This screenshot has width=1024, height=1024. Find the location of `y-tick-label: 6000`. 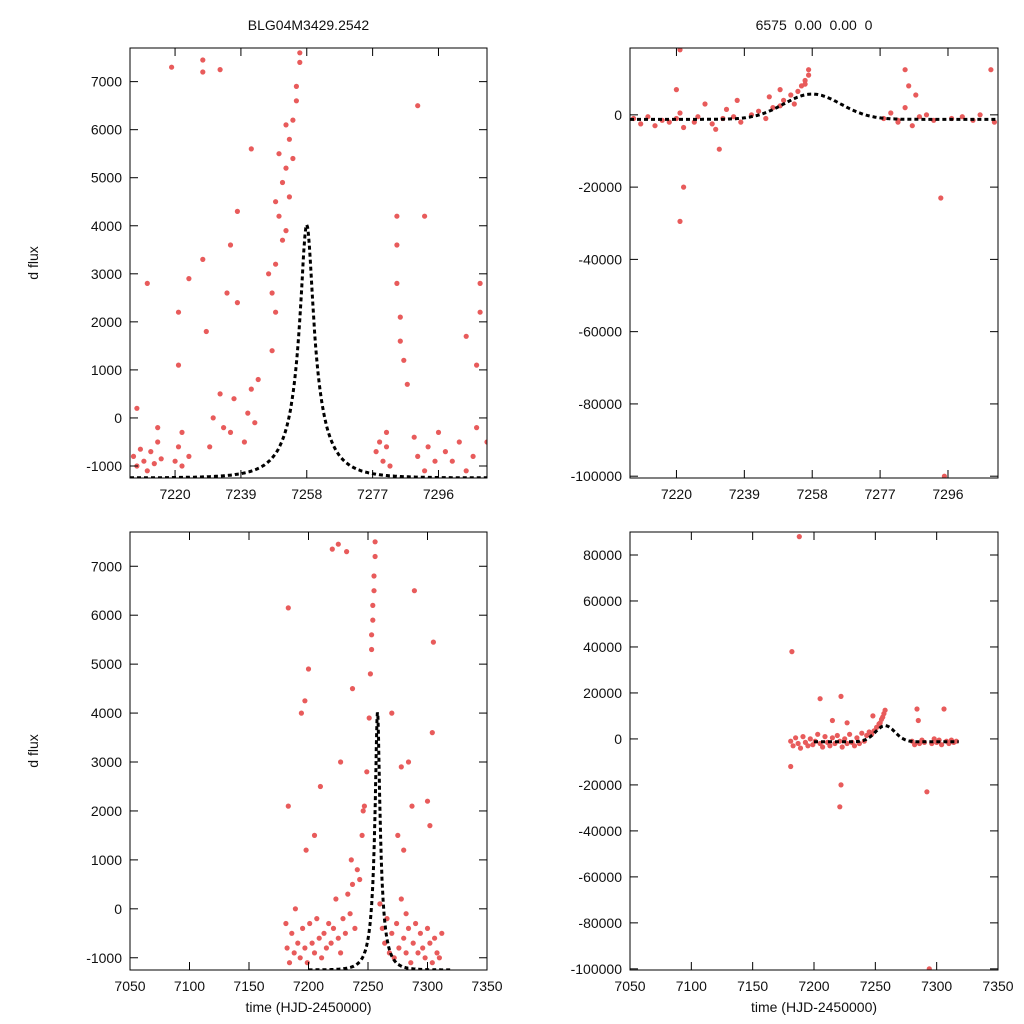

y-tick-label: 6000 is located at coordinates (106, 130).